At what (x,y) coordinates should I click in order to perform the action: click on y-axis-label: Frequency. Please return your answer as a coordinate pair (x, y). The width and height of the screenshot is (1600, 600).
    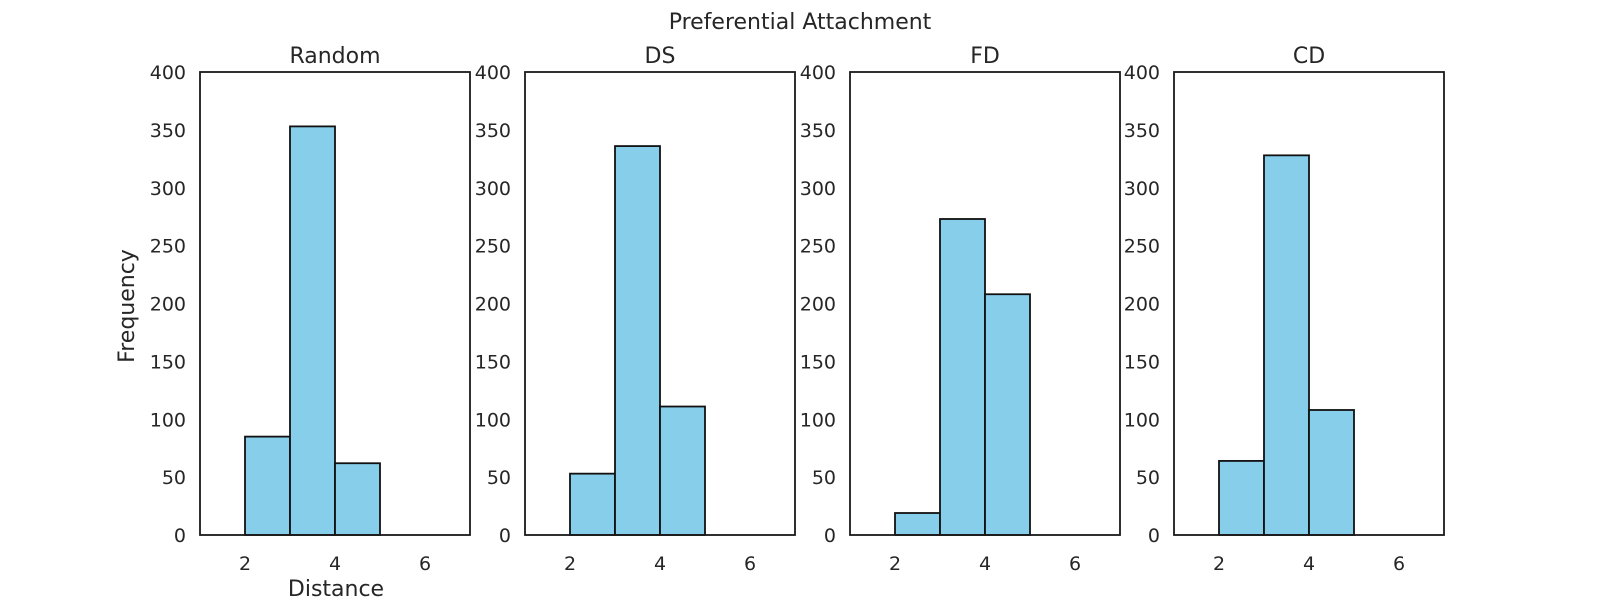
    Looking at the image, I should click on (127, 306).